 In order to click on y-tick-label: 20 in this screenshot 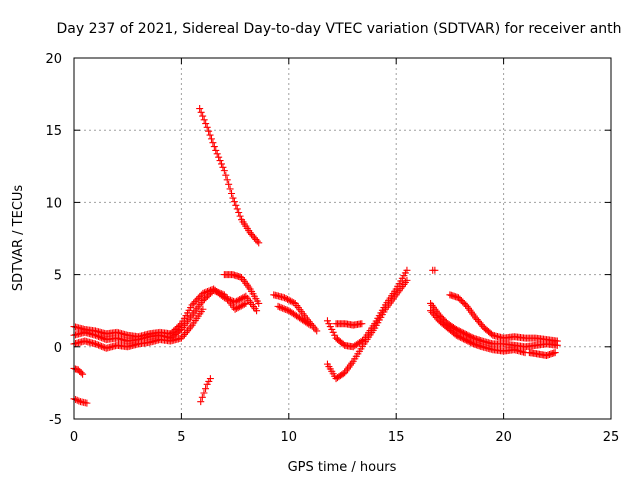, I will do `click(53, 59)`.